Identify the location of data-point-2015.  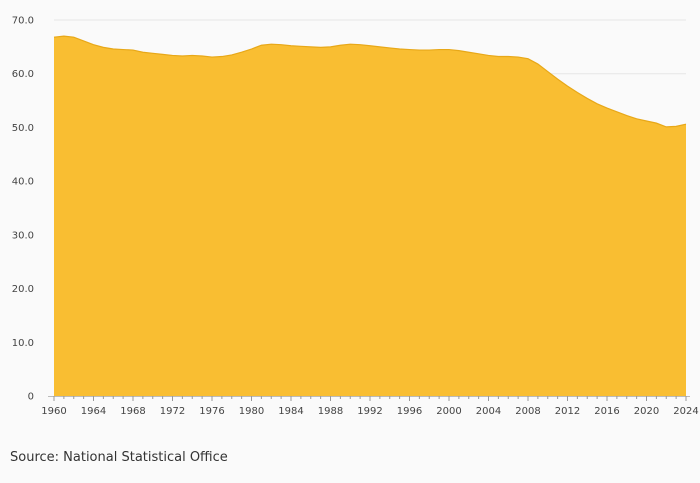
(597, 103).